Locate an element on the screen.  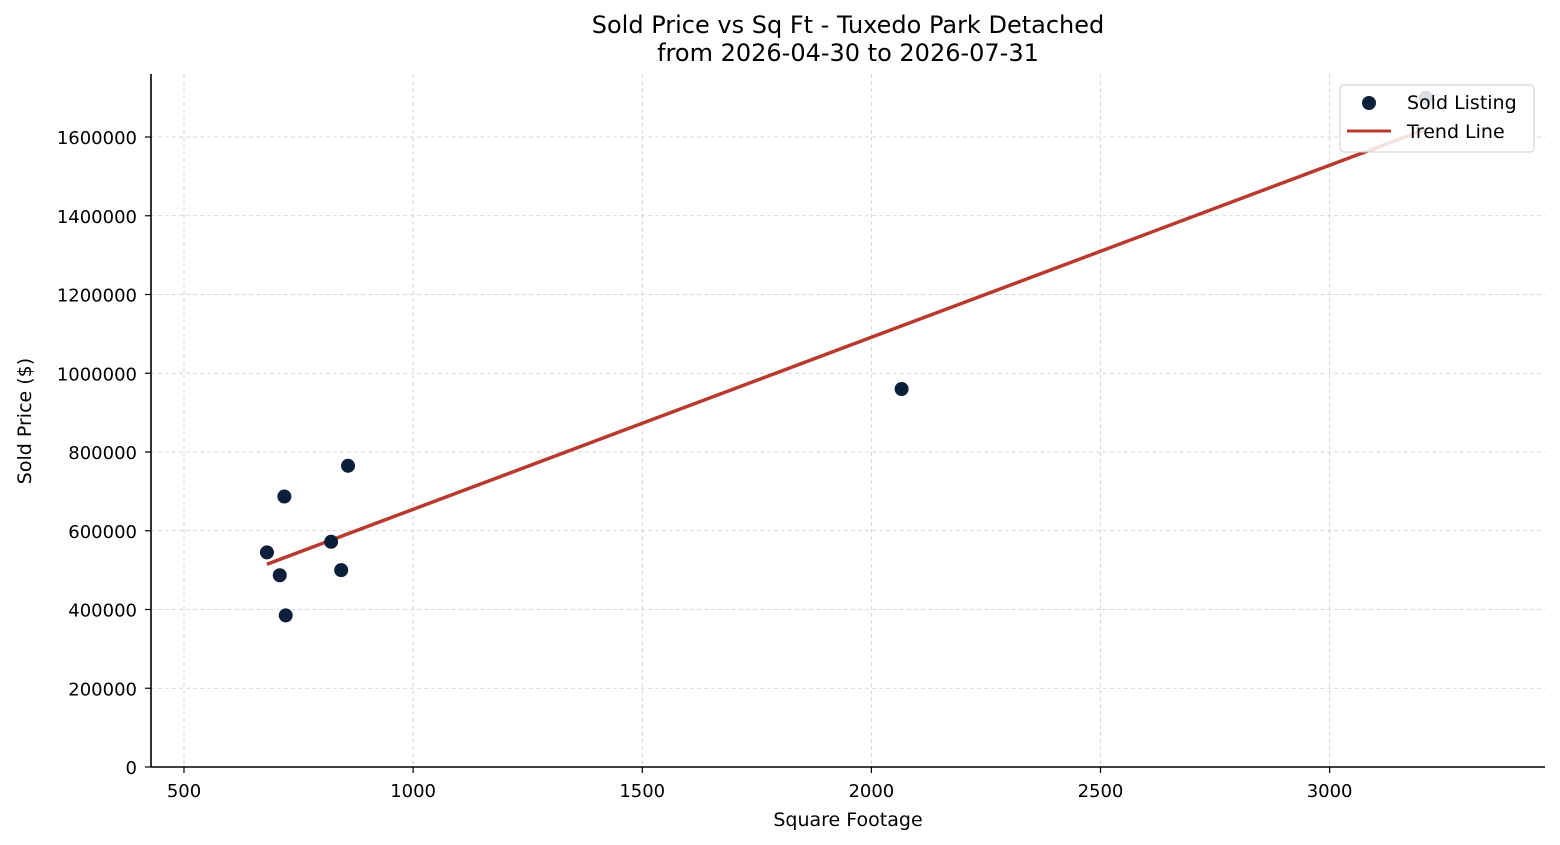
y-tick-label: 600000 is located at coordinates (102, 532).